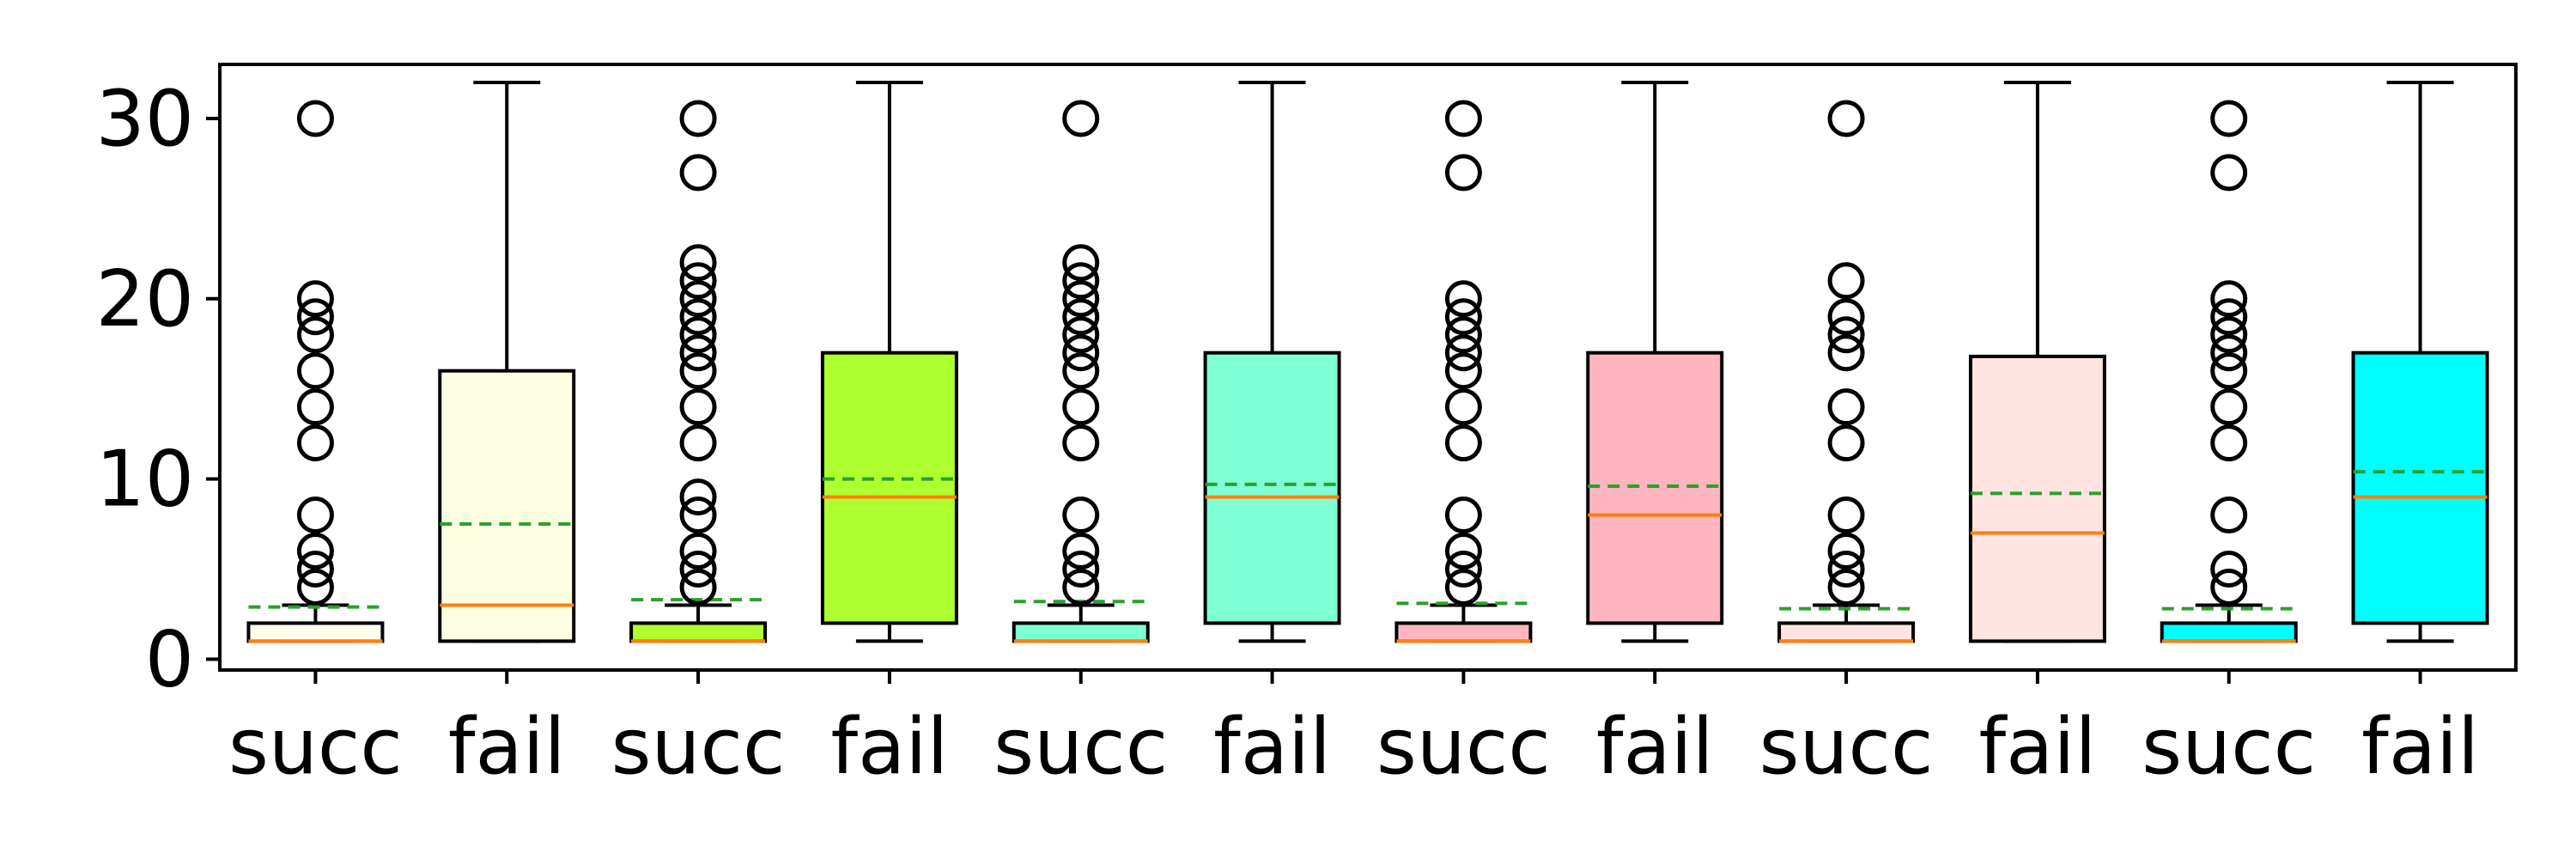 This screenshot has width=2576, height=859. Describe the element at coordinates (158, 389) in the screenshot. I see `y-axis: 0 10 20 30` at that location.